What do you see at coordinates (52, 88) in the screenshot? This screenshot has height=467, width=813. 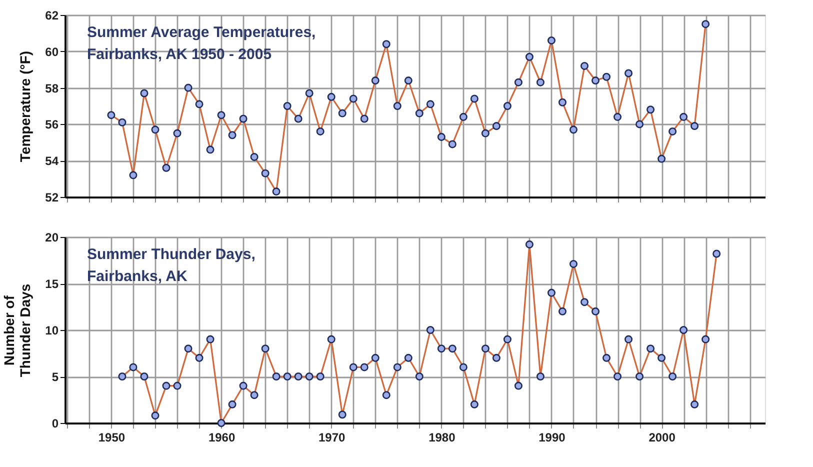 I see `y-tick-label: 58` at bounding box center [52, 88].